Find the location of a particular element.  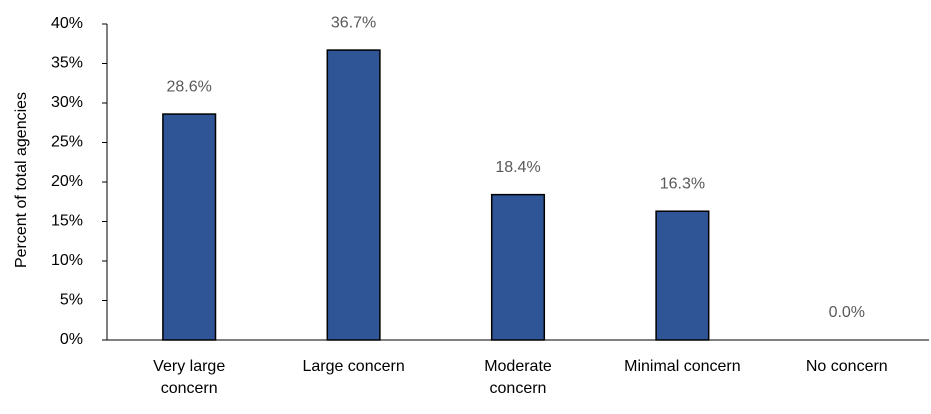

y-tick-label: 5% is located at coordinates (71, 300).